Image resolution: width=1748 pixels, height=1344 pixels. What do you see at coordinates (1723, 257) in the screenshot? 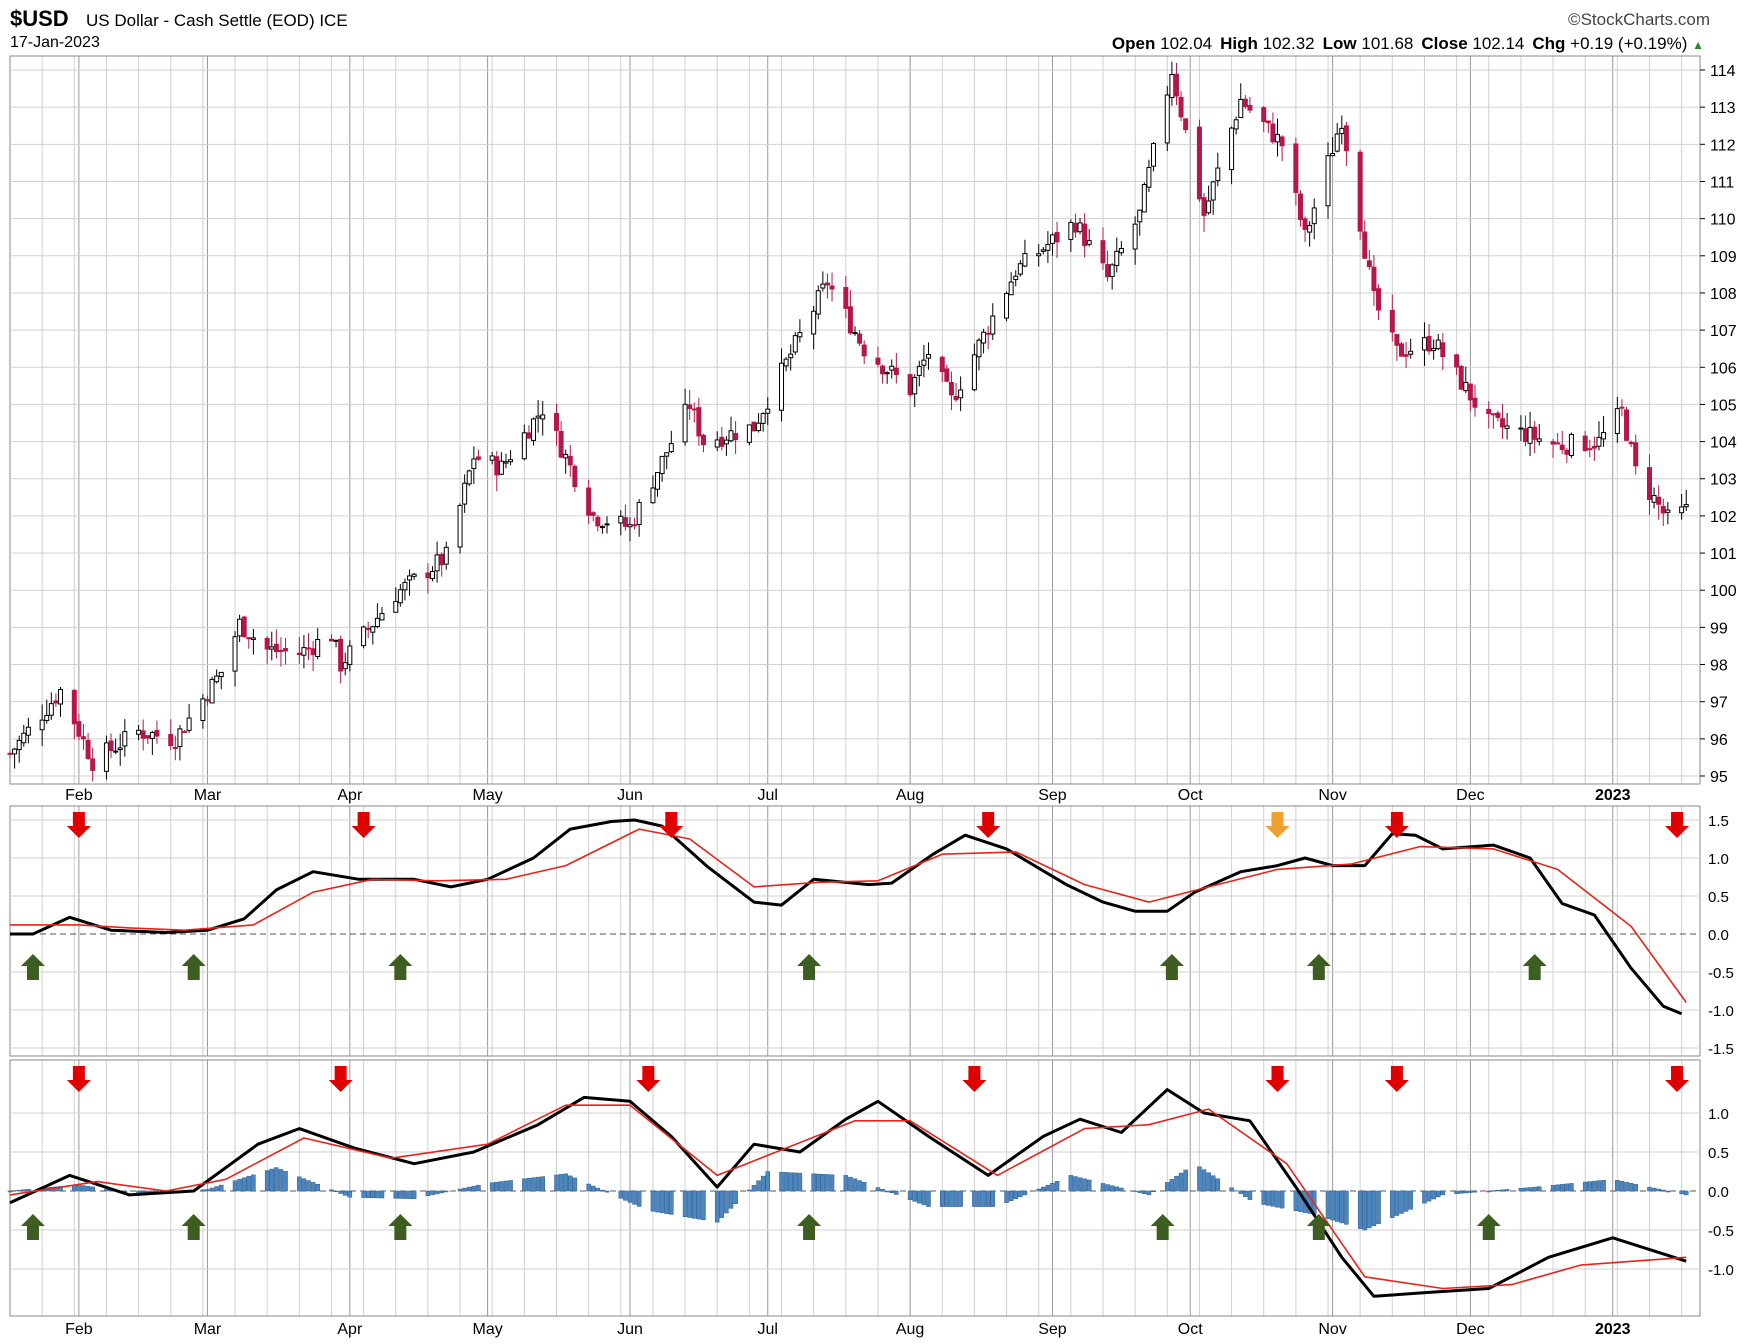
I see `price-tick-label: 109` at bounding box center [1723, 257].